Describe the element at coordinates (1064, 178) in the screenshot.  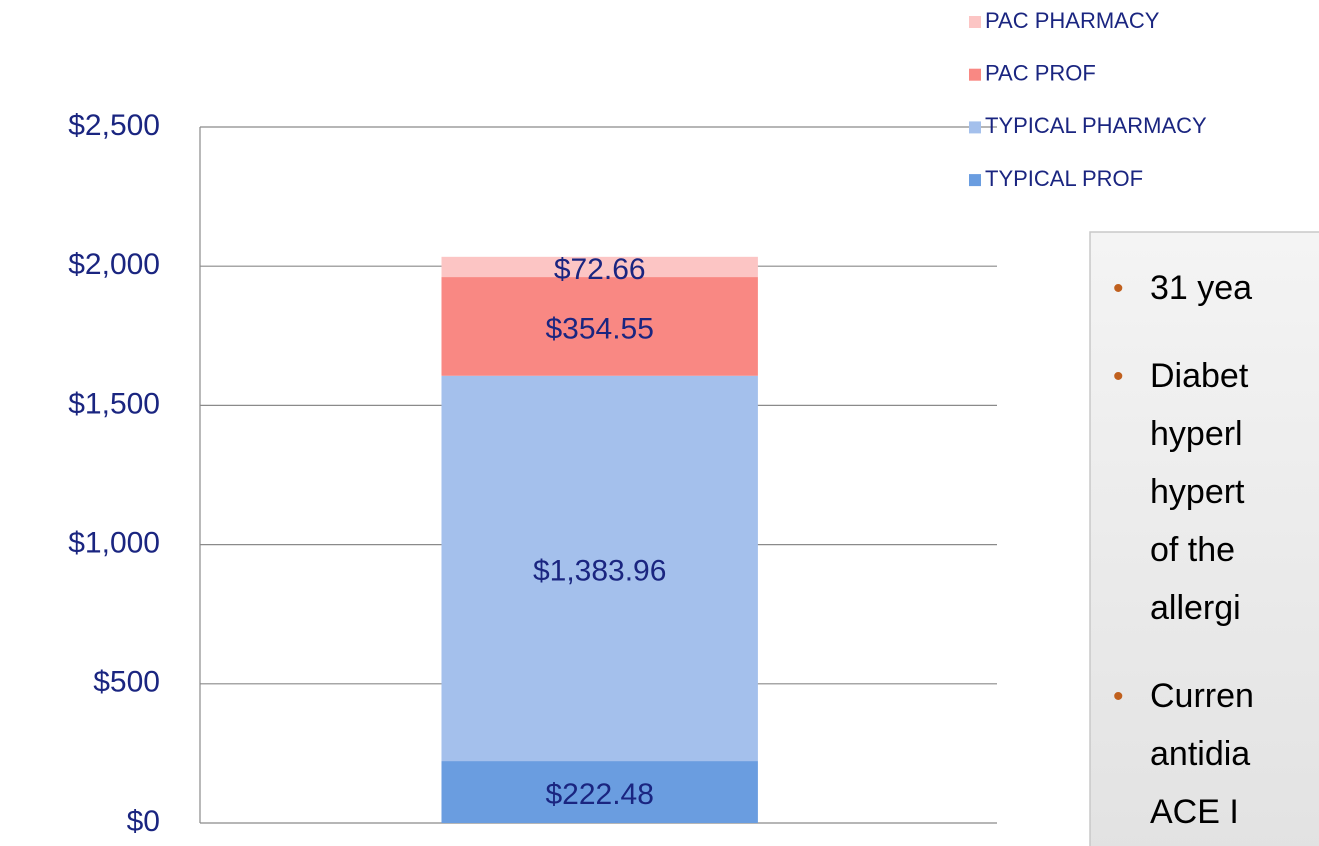
I see `legend-label: TYPICAL PROF` at that location.